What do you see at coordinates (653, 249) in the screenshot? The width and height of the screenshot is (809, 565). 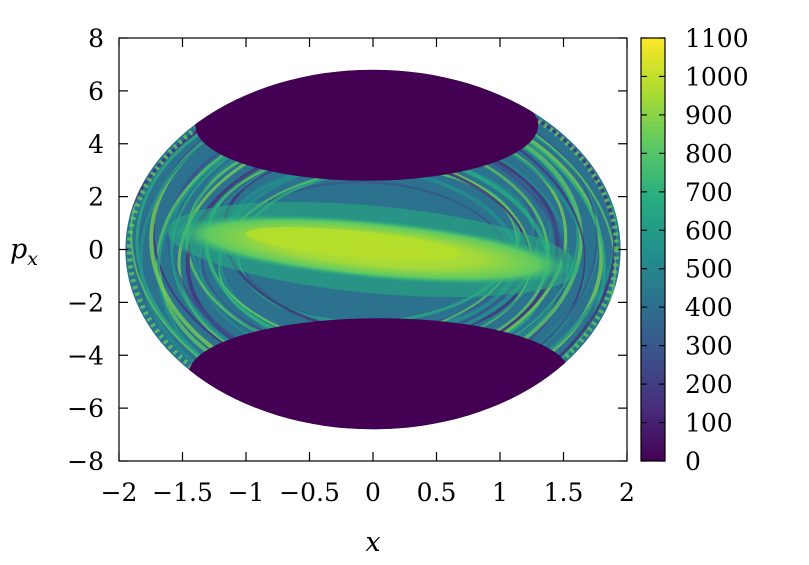 I see `colorbar` at bounding box center [653, 249].